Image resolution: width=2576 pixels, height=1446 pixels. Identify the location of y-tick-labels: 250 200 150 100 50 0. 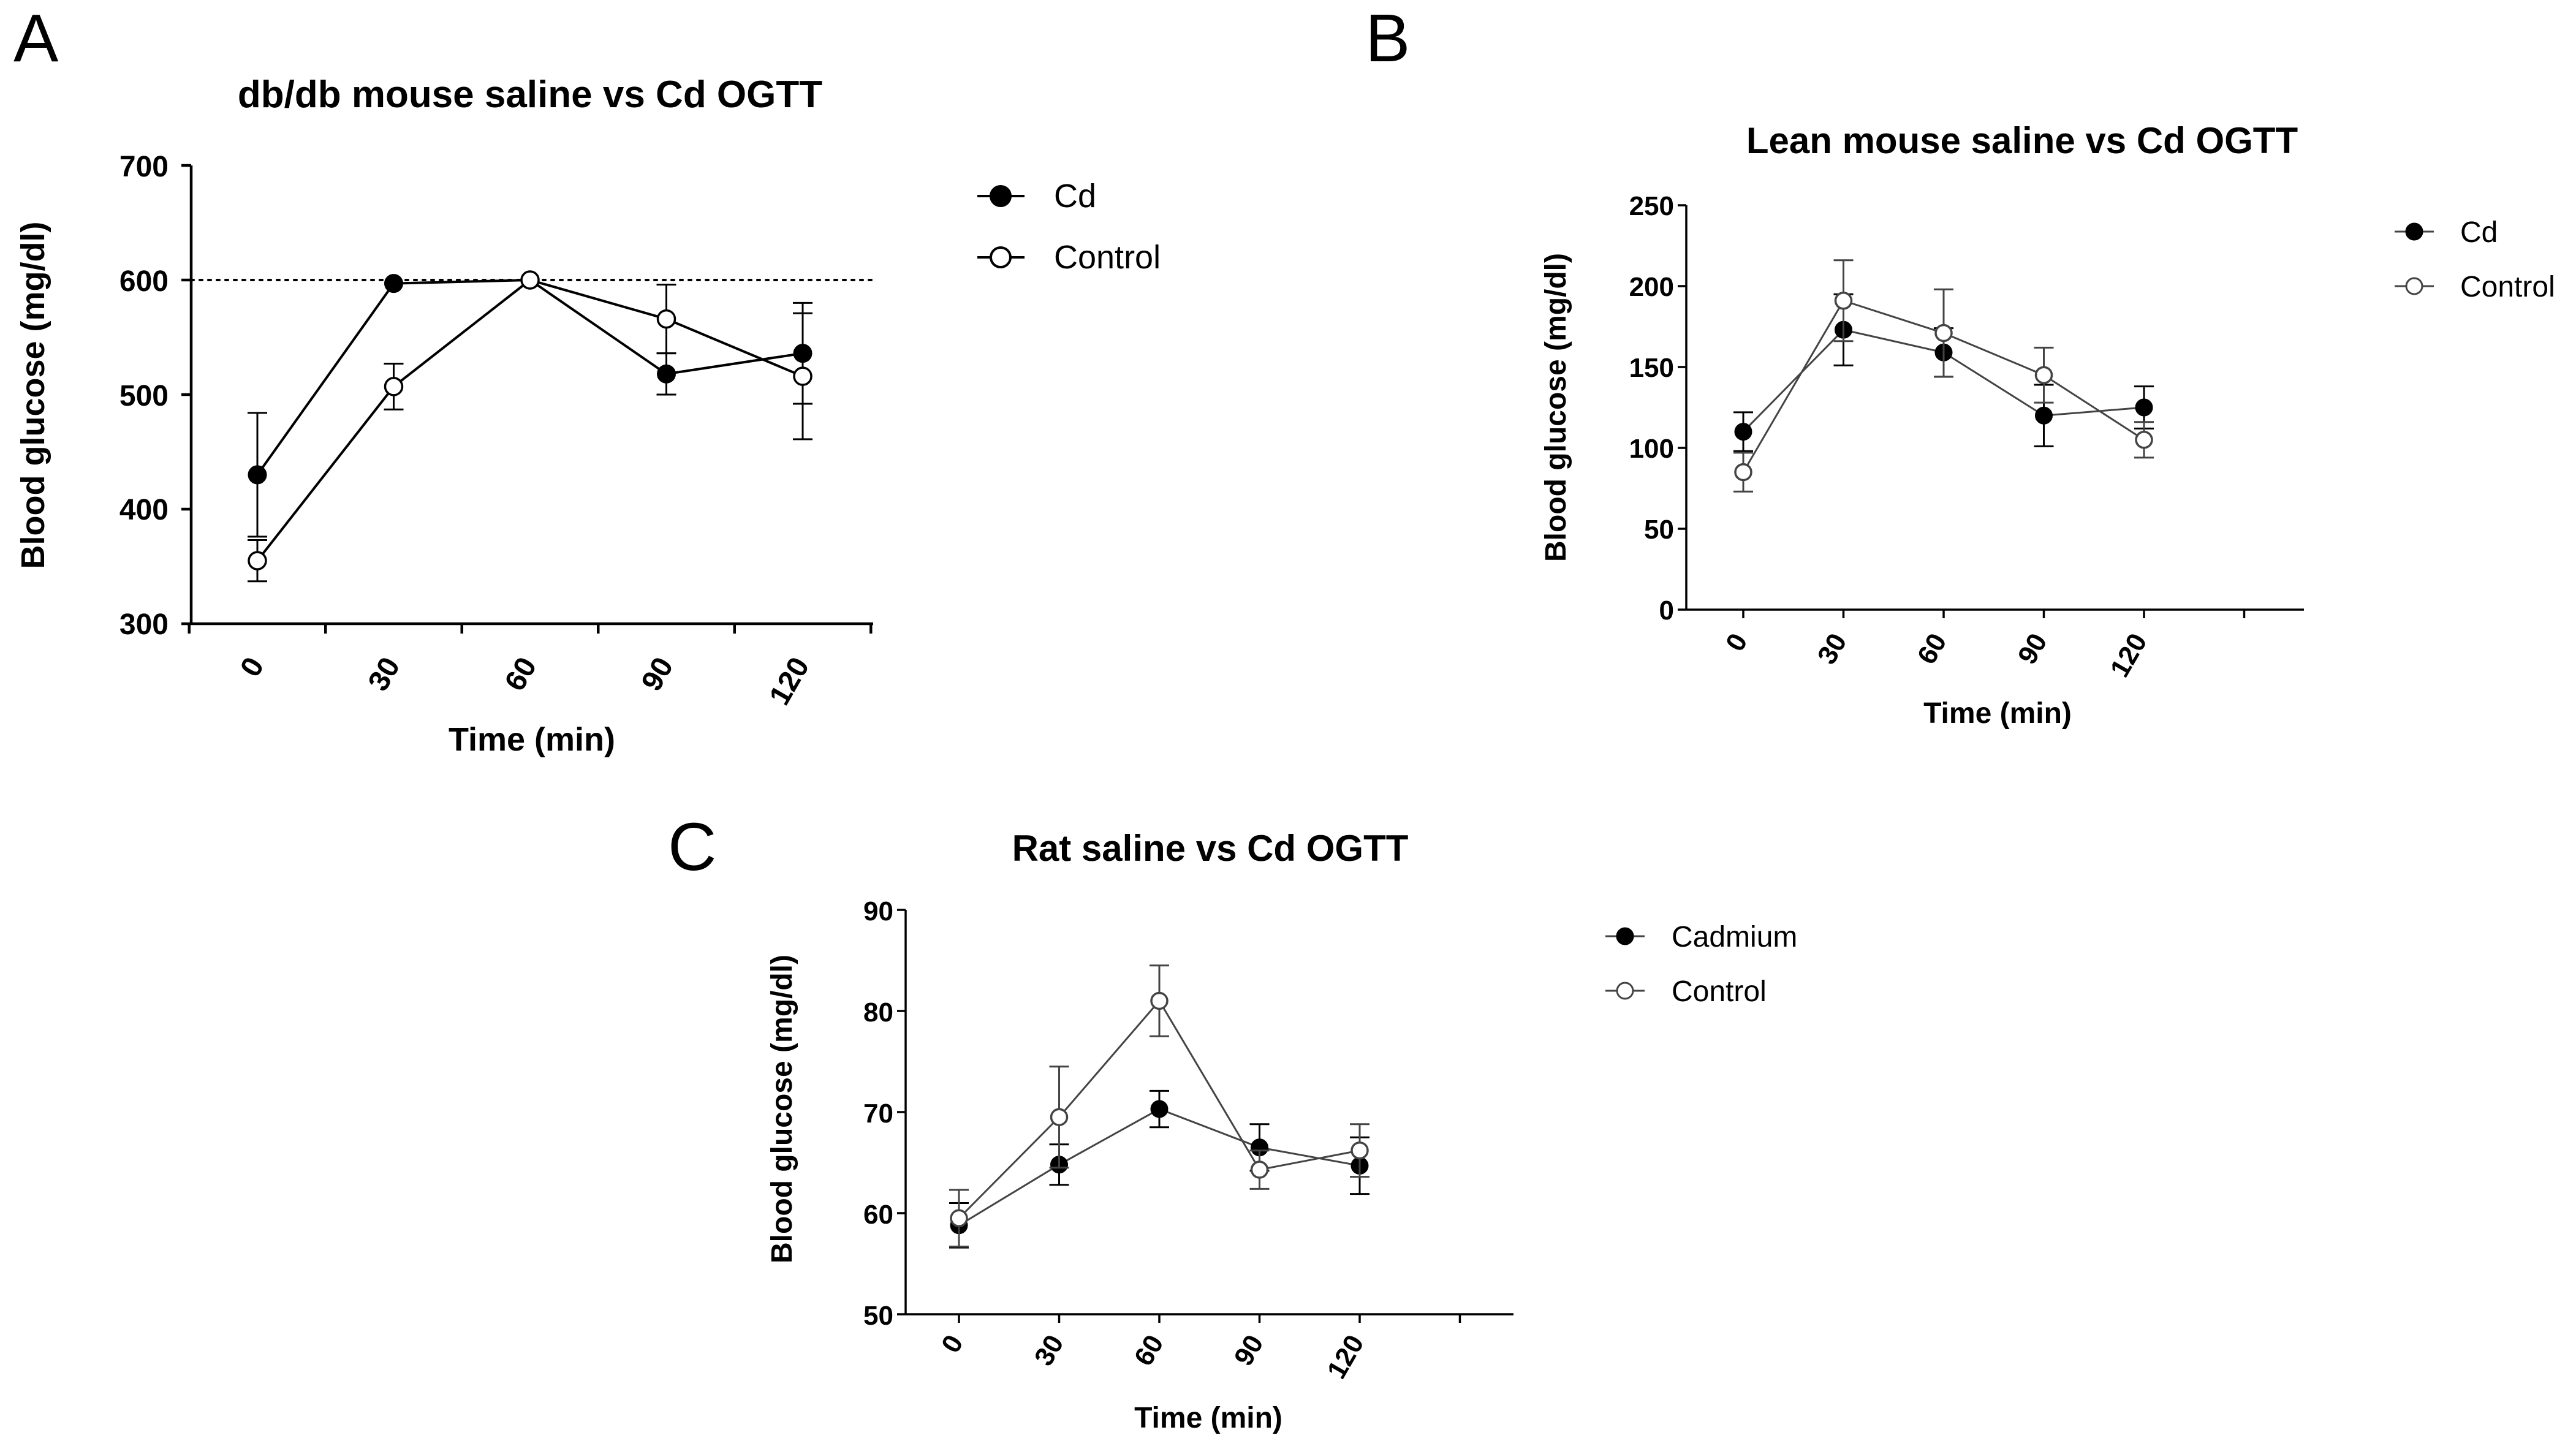
(1652, 409).